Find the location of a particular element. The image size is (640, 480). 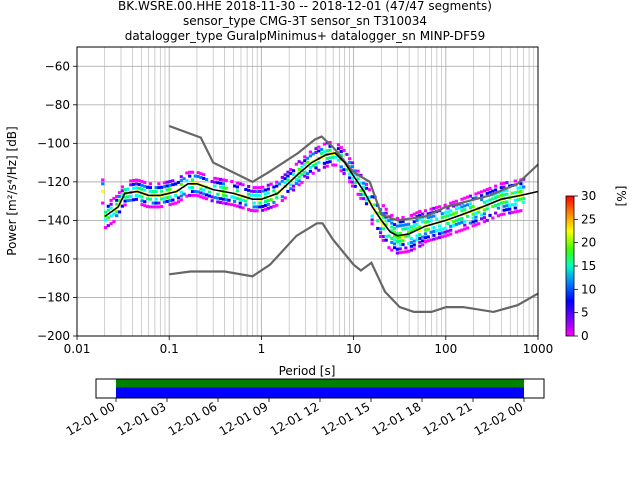

x-tick-label: 10 is located at coordinates (353, 349).